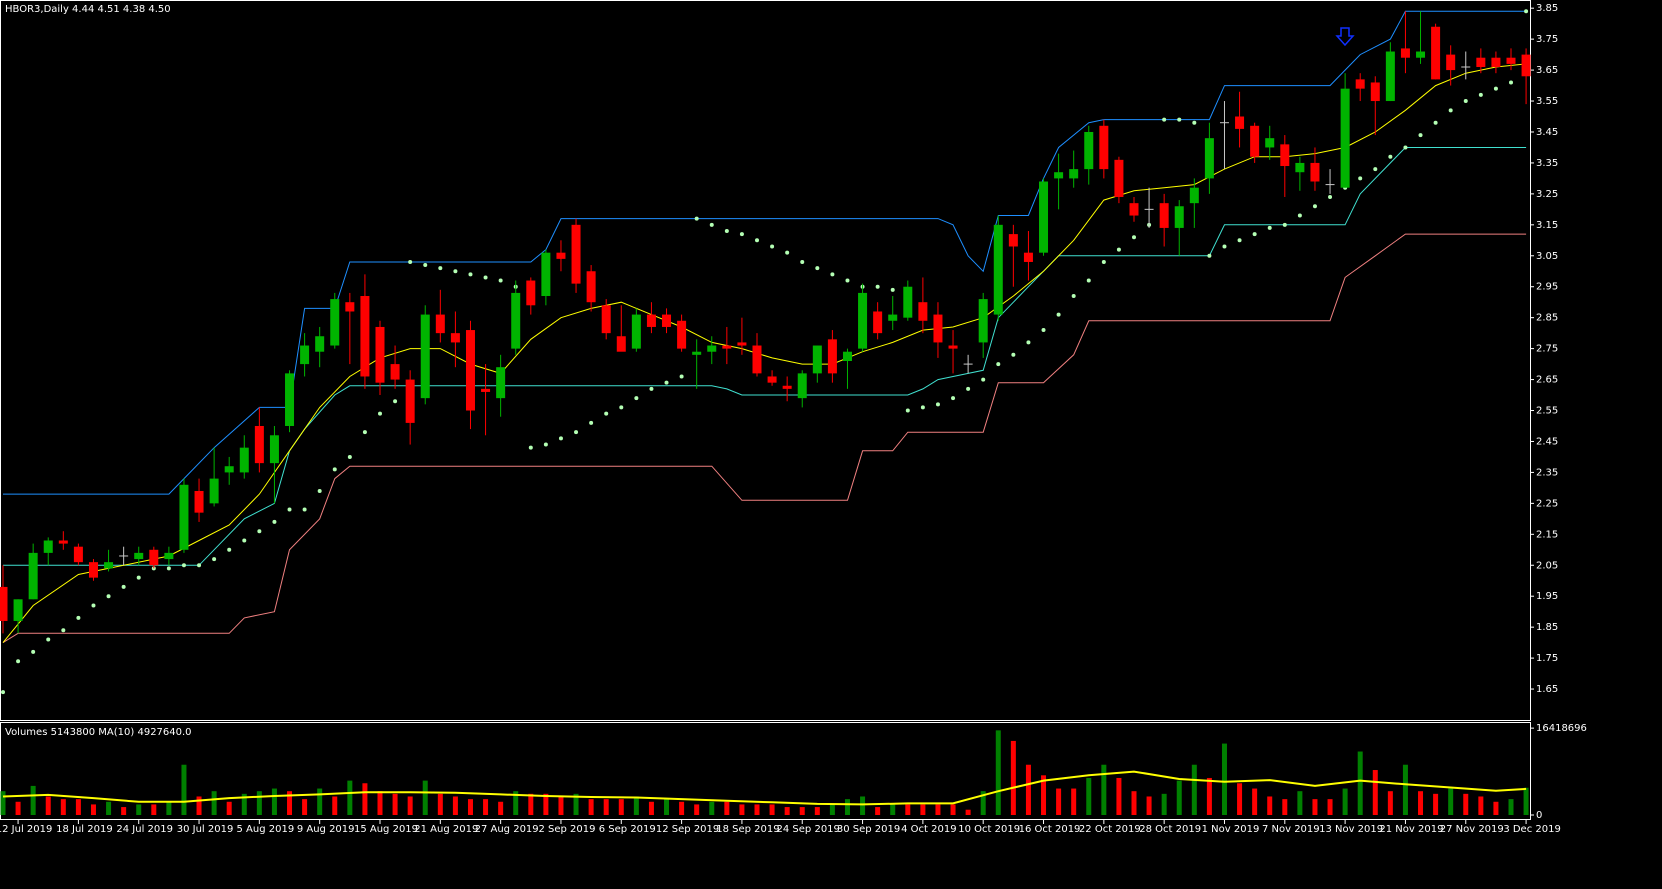 The image size is (1662, 889). What do you see at coordinates (1547, 441) in the screenshot?
I see `y-tick-label: 2.45` at bounding box center [1547, 441].